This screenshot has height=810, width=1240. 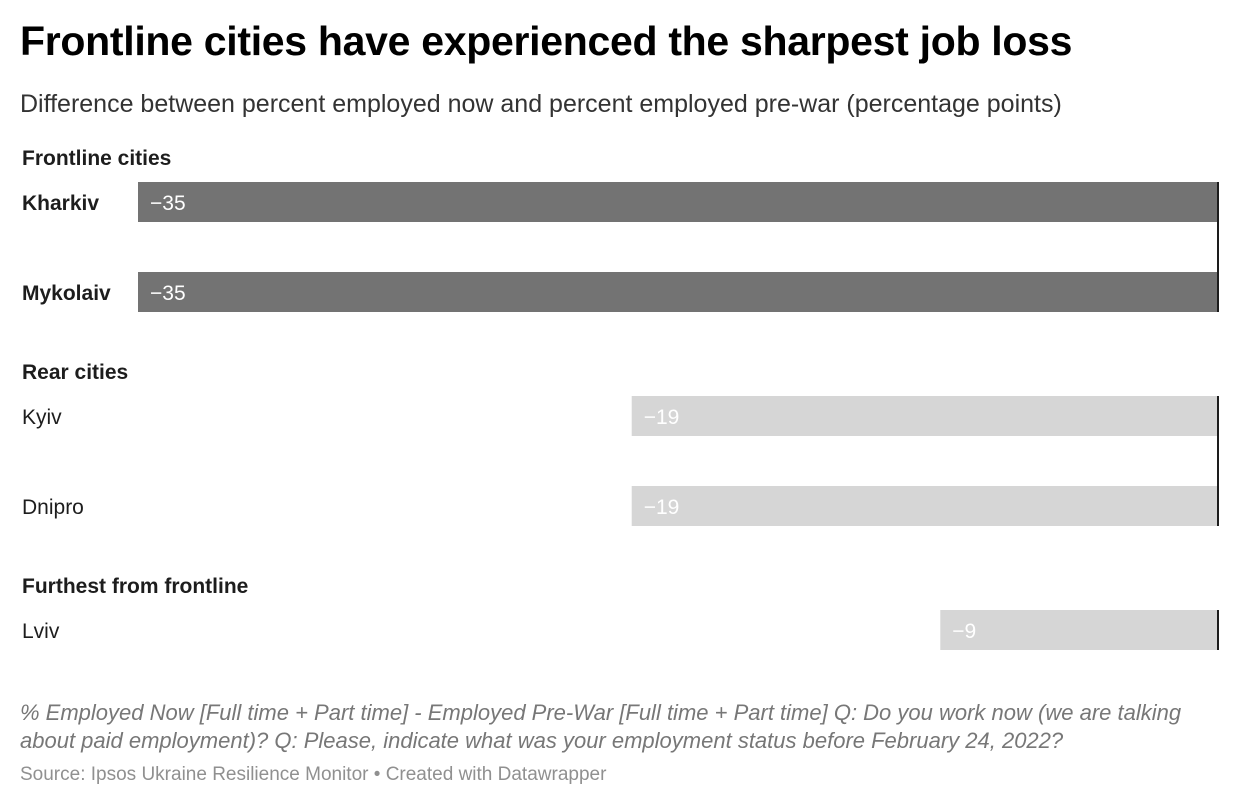 I want to click on group-heading: Furthest from frontline, so click(x=135, y=586).